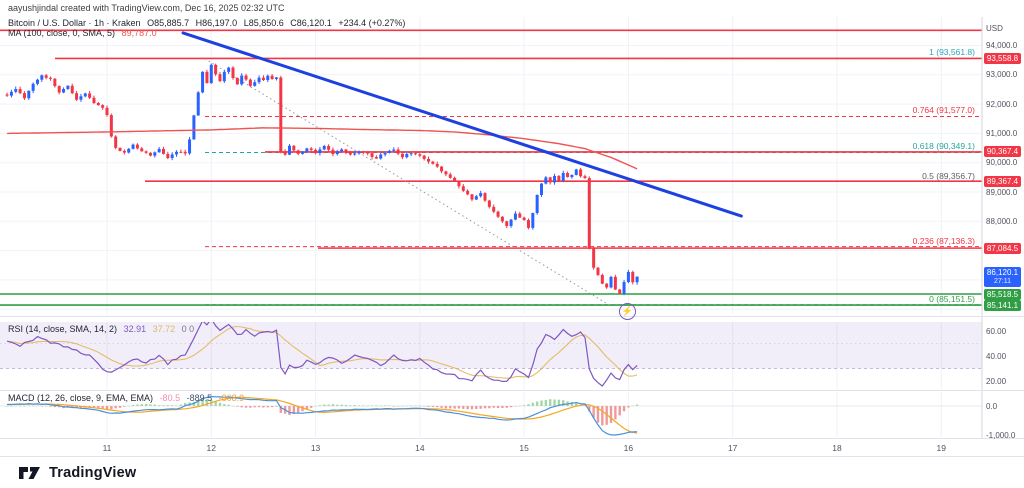  I want to click on macd-value: -889.5, so click(199, 397).